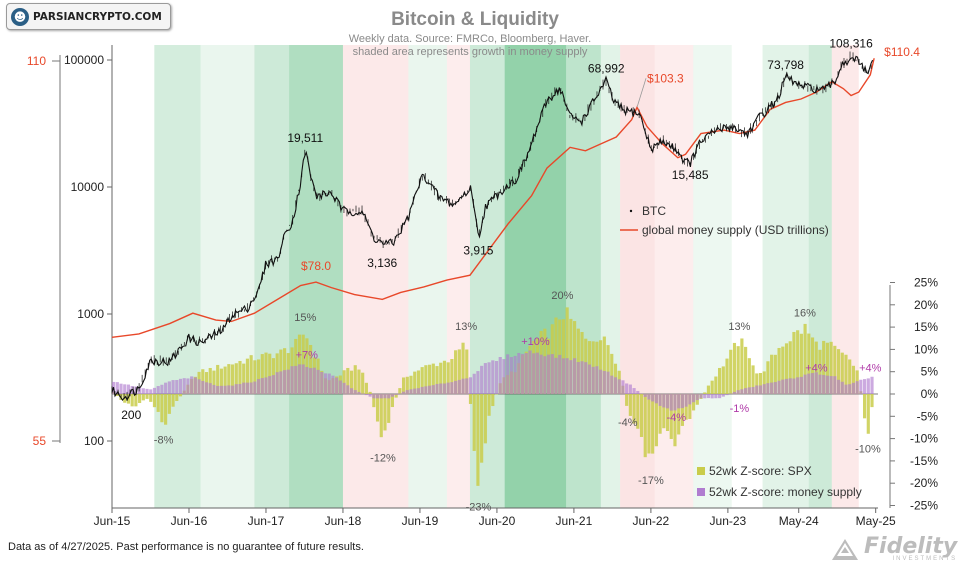 This screenshot has height=571, width=970. Describe the element at coordinates (911, 546) in the screenshot. I see `fidelity-wordmark: Fidelity` at that location.